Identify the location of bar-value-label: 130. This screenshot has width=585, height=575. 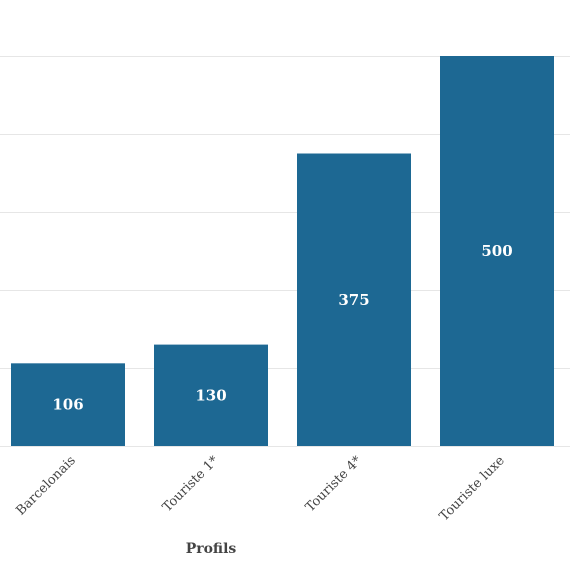
(210, 395).